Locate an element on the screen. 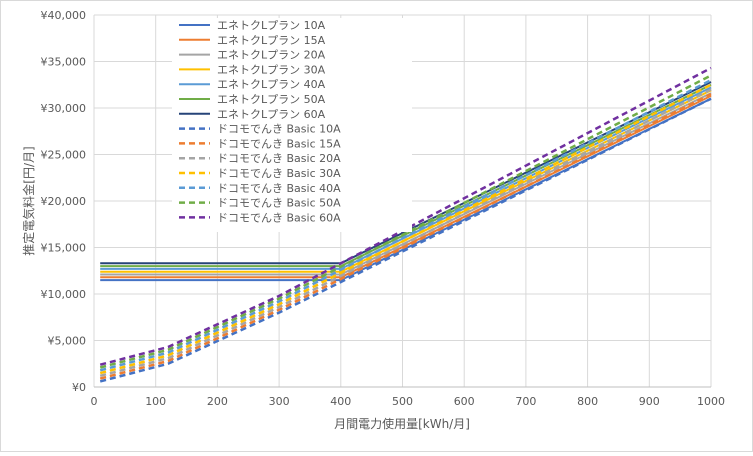 This screenshot has width=753, height=456. x-tick-label: 900 is located at coordinates (649, 401).